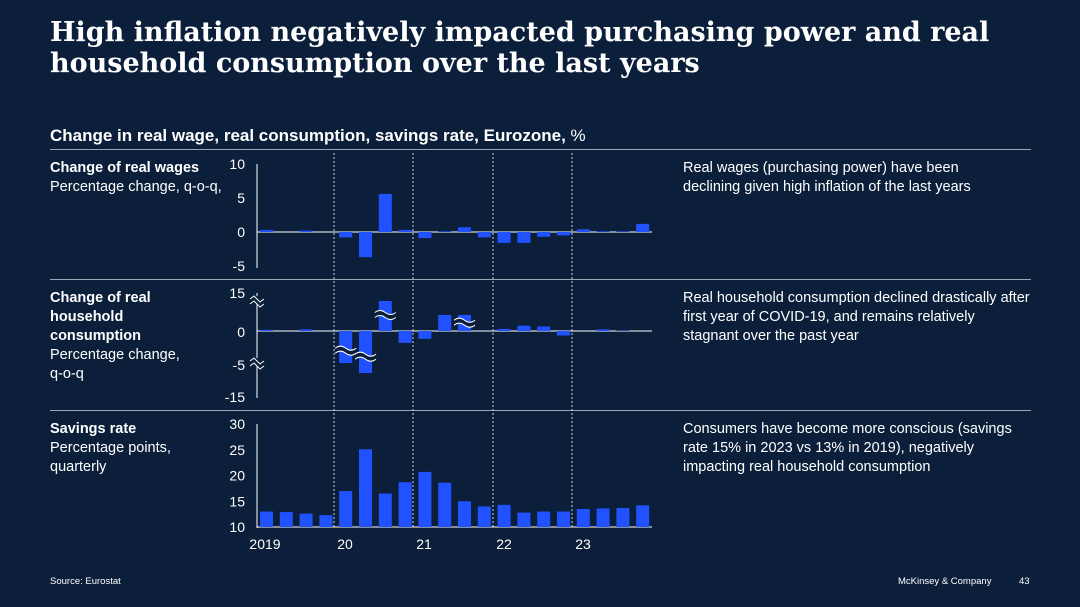  Describe the element at coordinates (136, 187) in the screenshot. I see `wages-label-normal: Percentage change, q-o-q,` at that location.